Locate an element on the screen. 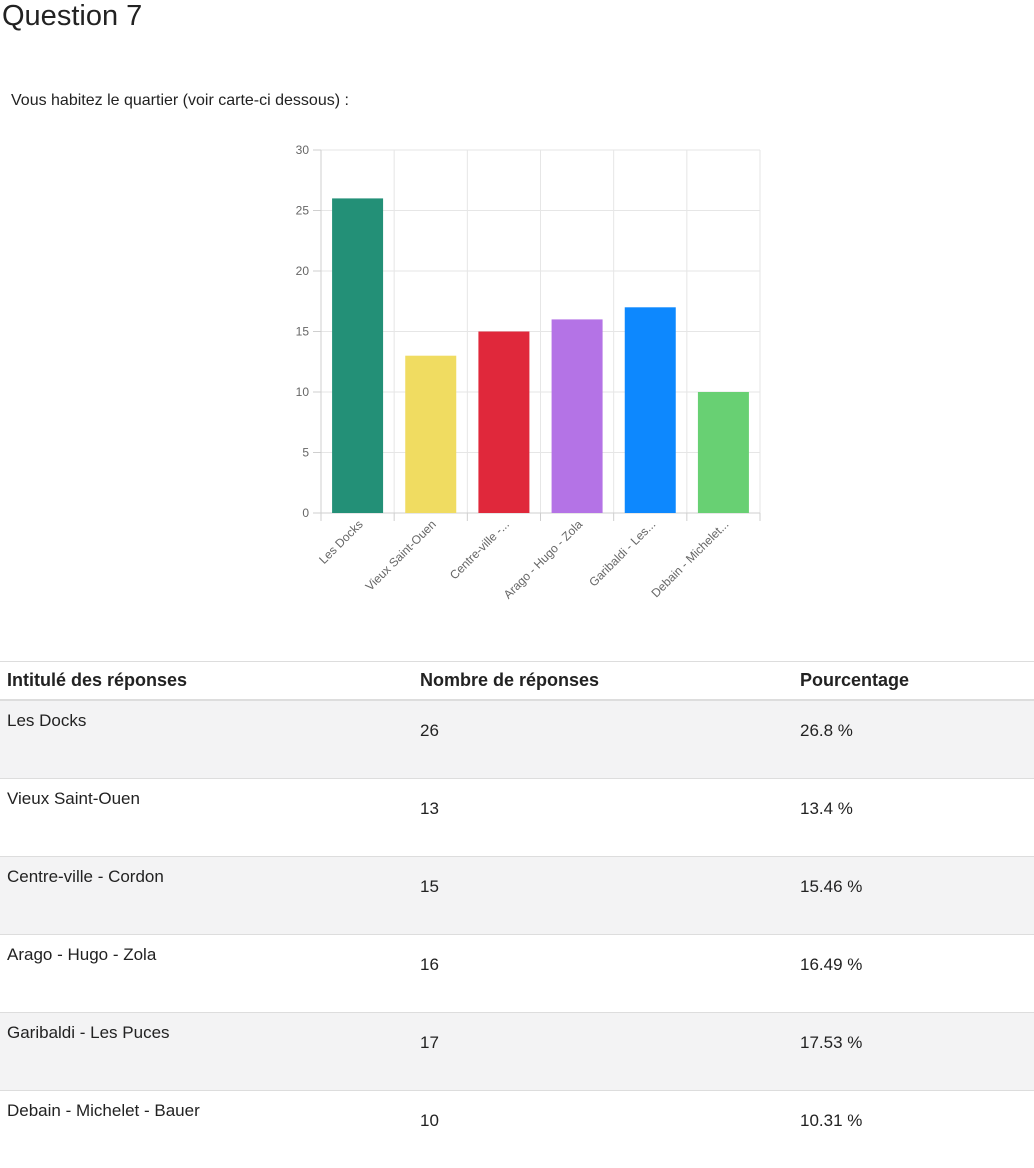 Image resolution: width=1034 pixels, height=1168 pixels. y-tick-label: 10 is located at coordinates (303, 392).